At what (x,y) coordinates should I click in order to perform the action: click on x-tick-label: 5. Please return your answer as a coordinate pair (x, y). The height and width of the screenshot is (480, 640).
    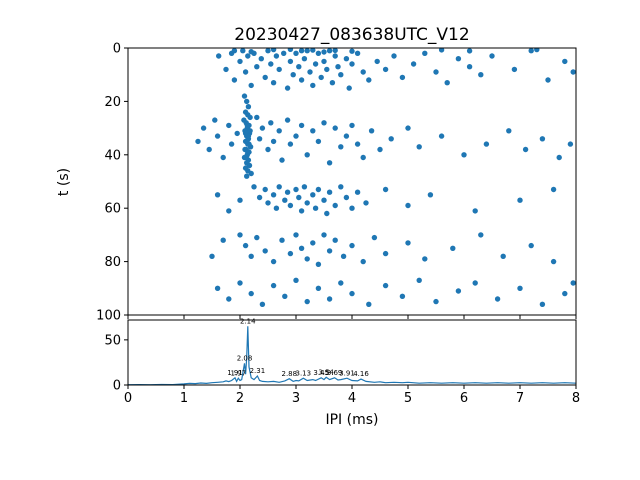
    Looking at the image, I should click on (408, 398).